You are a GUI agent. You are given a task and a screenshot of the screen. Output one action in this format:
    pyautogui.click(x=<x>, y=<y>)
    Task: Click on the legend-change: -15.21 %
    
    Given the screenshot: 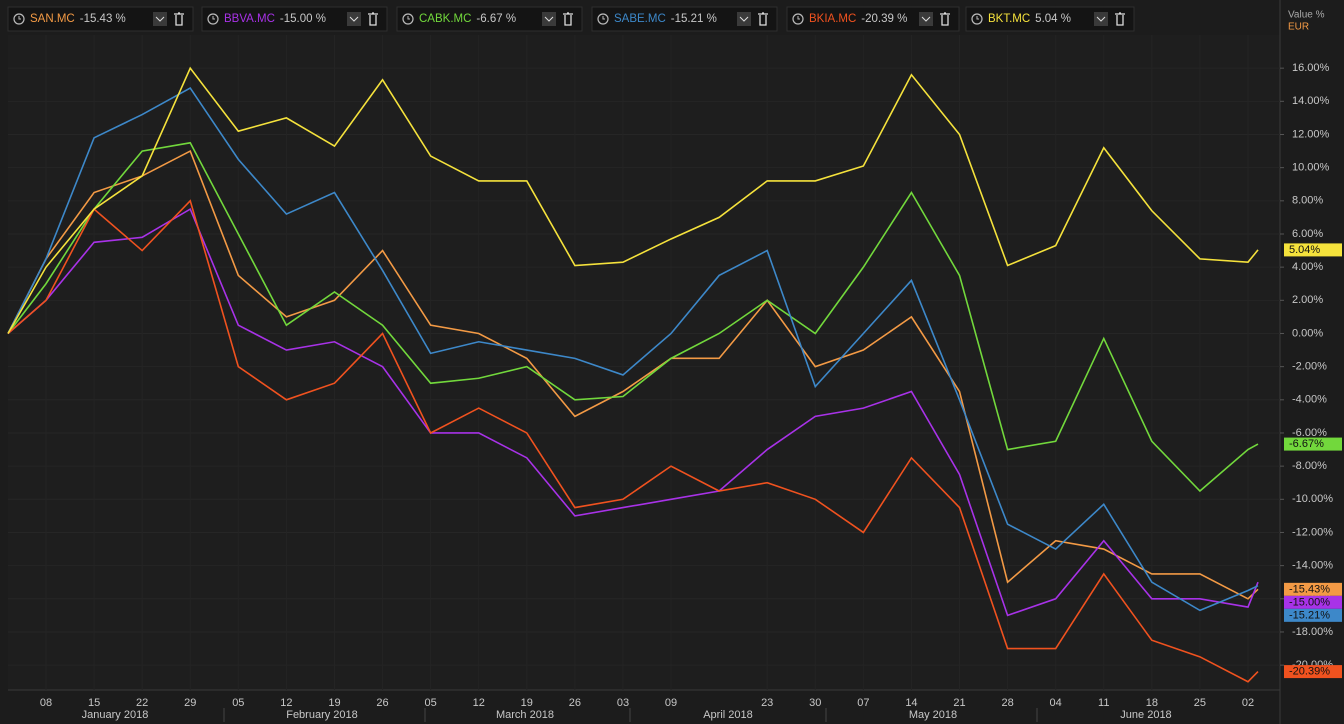 What is the action you would take?
    pyautogui.click(x=694, y=19)
    